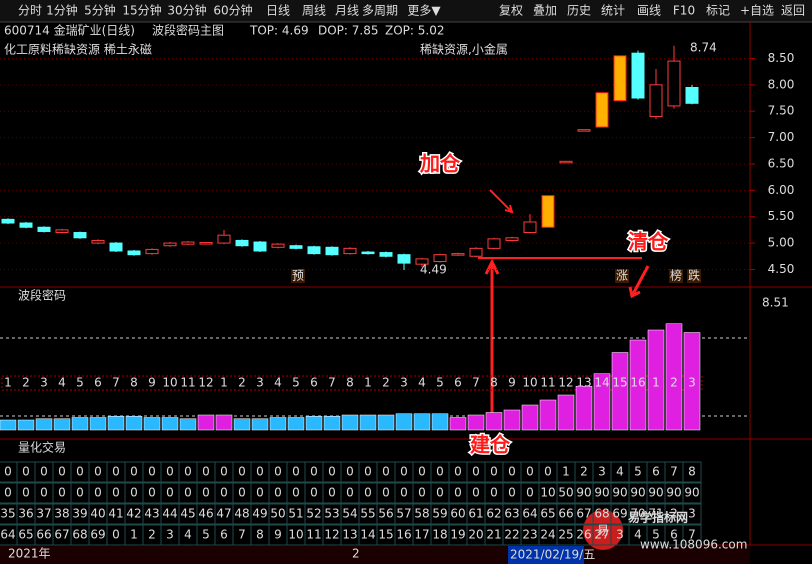 The height and width of the screenshot is (564, 812). I want to click on cell-value: 10, so click(547, 493).